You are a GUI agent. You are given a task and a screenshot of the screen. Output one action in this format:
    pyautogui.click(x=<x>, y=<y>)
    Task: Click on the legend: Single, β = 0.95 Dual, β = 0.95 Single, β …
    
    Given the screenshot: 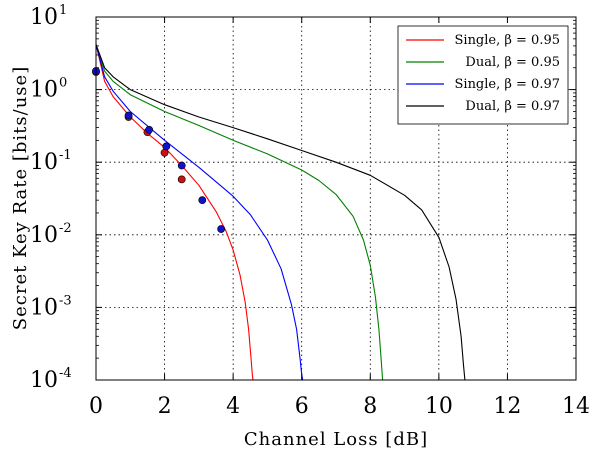 What is the action you would take?
    pyautogui.click(x=483, y=75)
    